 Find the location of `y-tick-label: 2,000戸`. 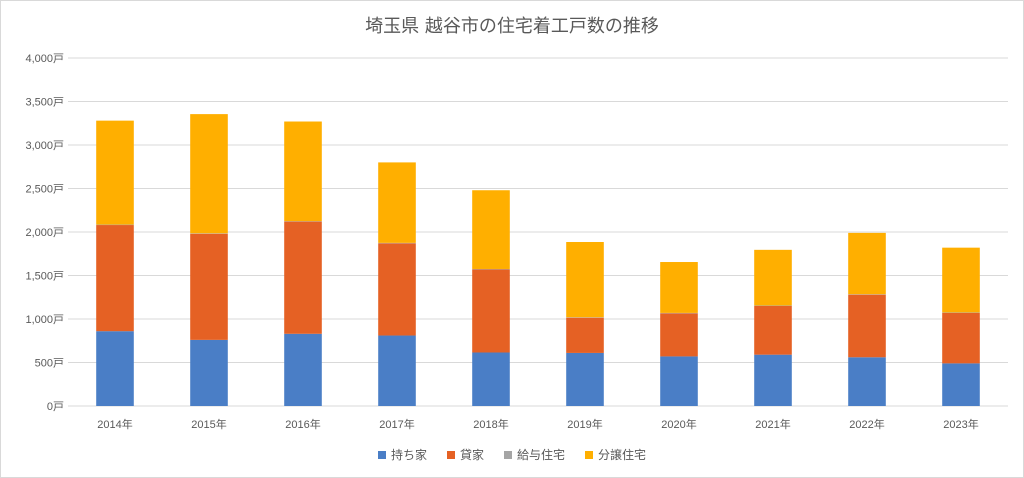

y-tick-label: 2,000戸 is located at coordinates (44, 233).